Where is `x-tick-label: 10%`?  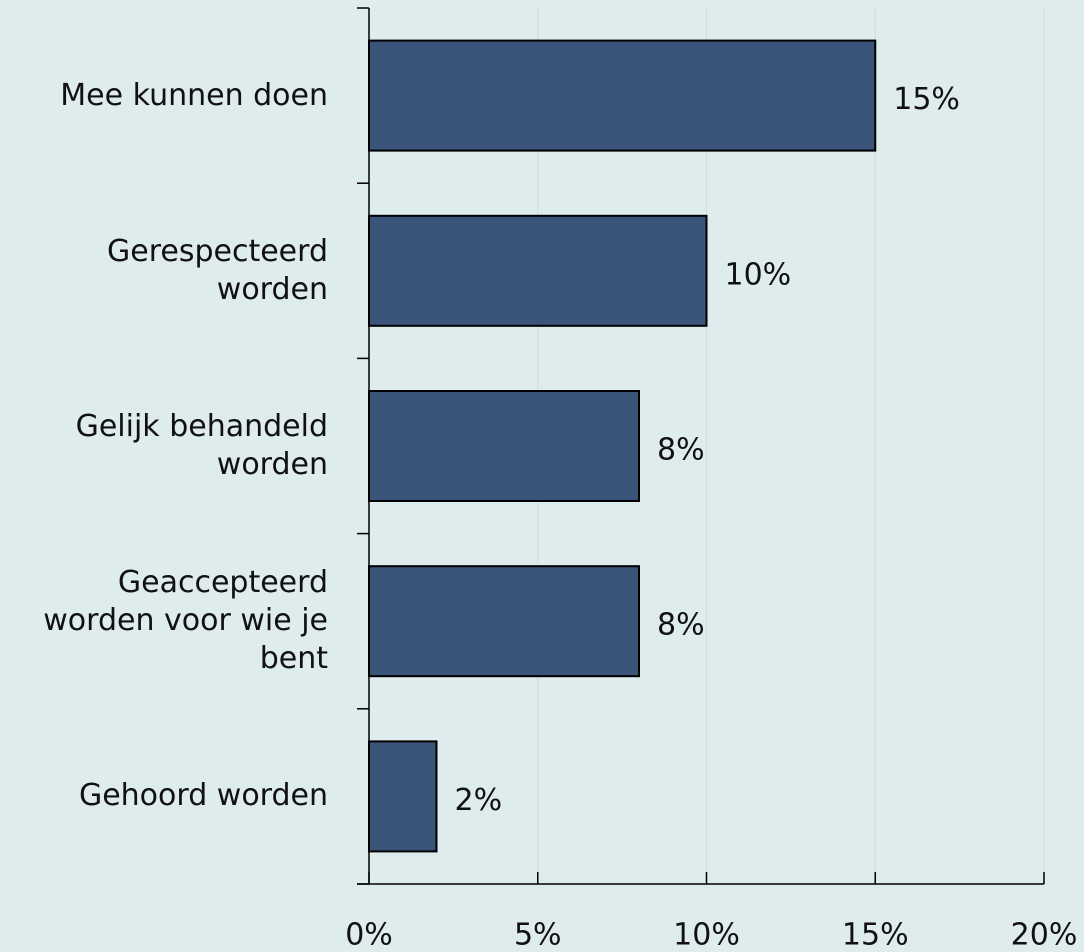 x-tick-label: 10% is located at coordinates (706, 935).